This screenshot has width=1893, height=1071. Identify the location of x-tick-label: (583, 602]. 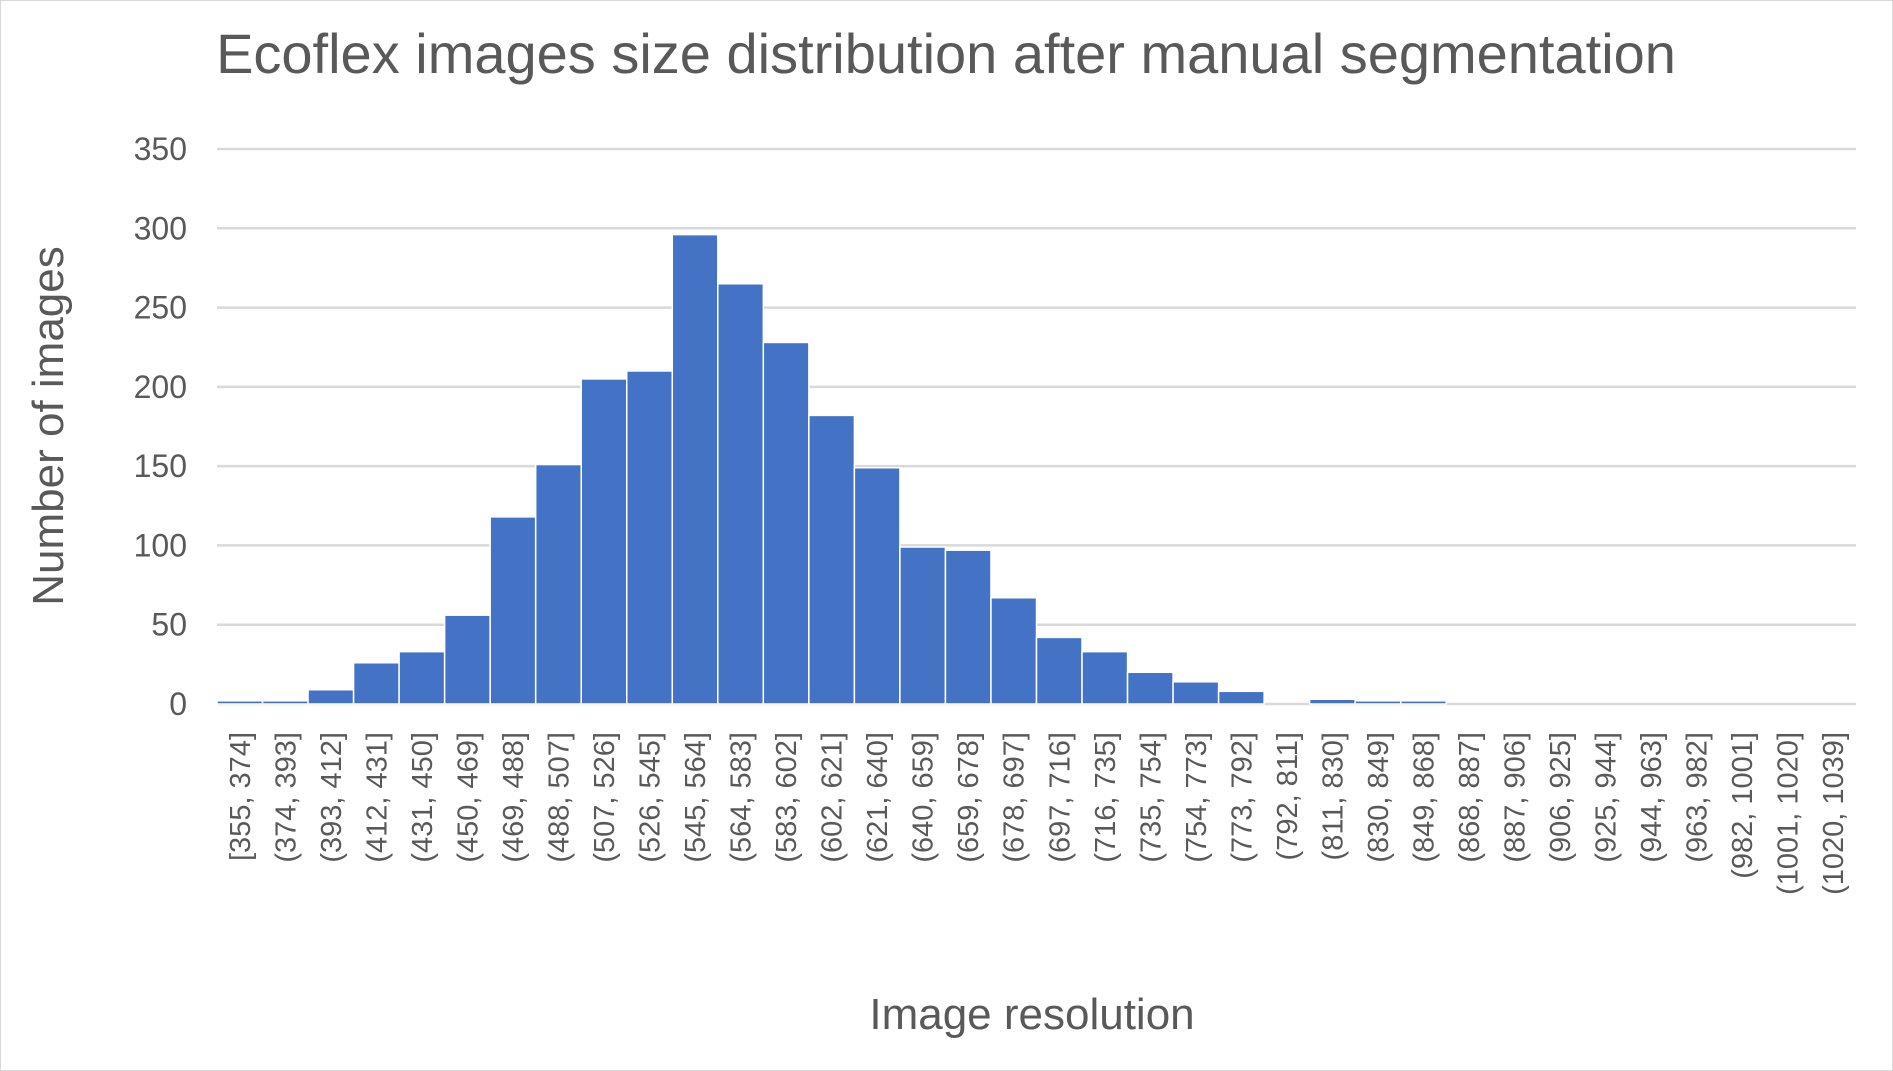
(787, 797).